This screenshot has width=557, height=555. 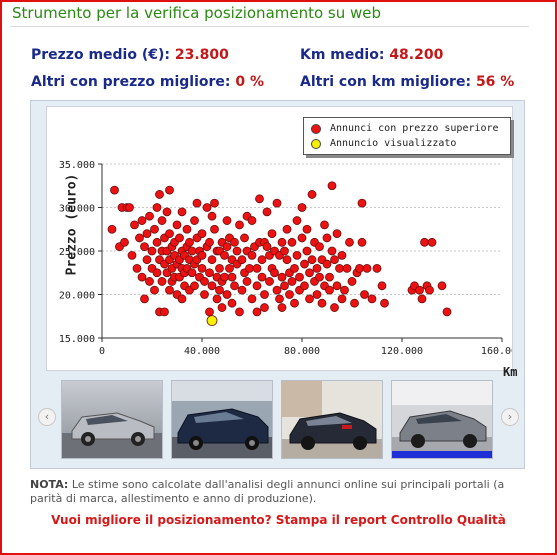 What do you see at coordinates (495, 82) in the screenshot?
I see `better-km-value: 56 %` at bounding box center [495, 82].